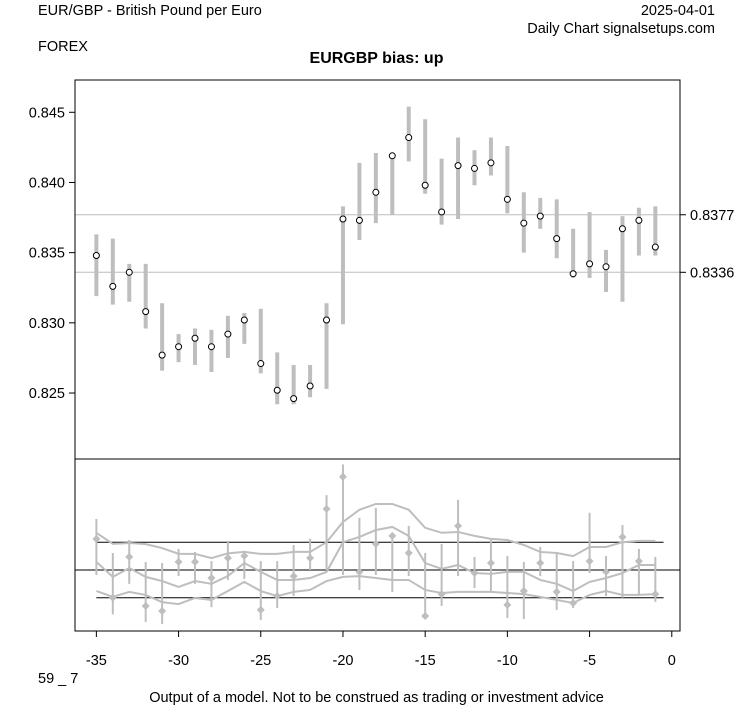  I want to click on y-tick-label: 0.840, so click(47, 183).